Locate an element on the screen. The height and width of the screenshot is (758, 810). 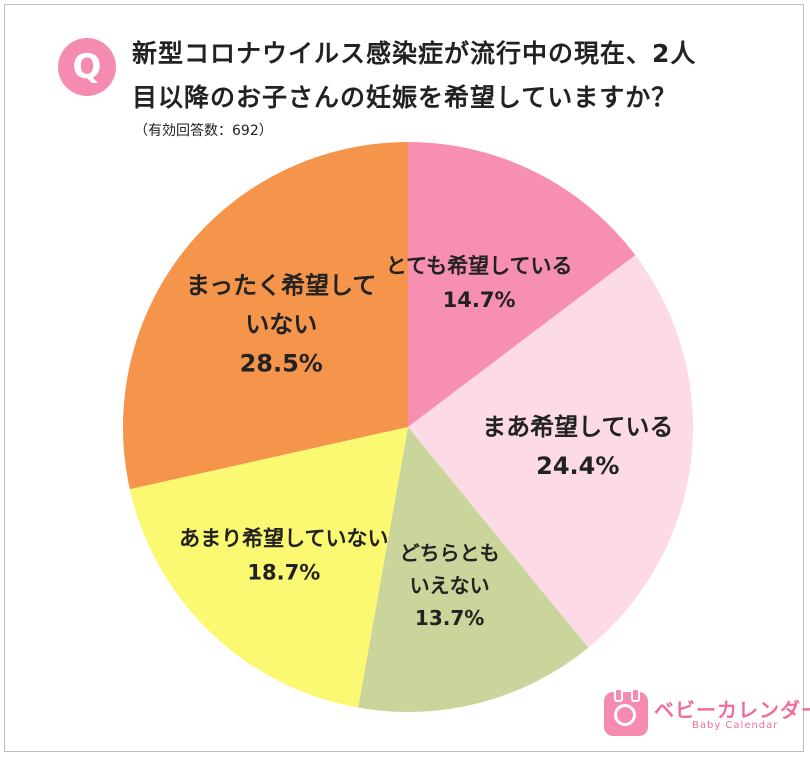
slice-label-1: とても希望している is located at coordinates (479, 266).